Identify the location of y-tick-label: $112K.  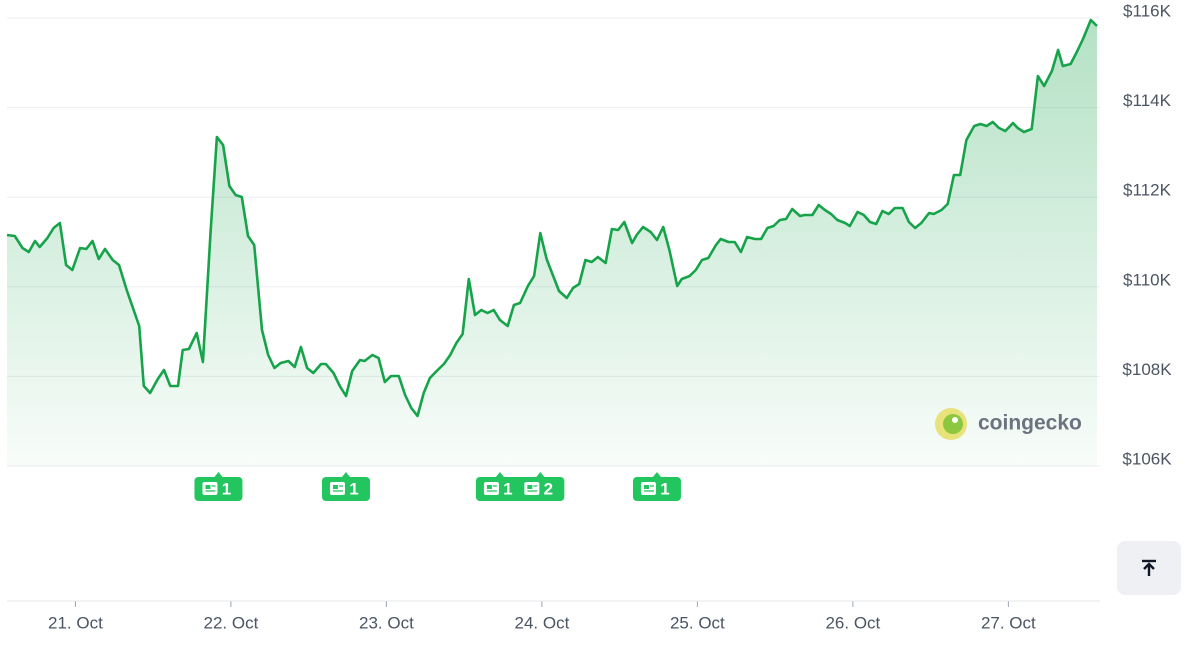
(1147, 190).